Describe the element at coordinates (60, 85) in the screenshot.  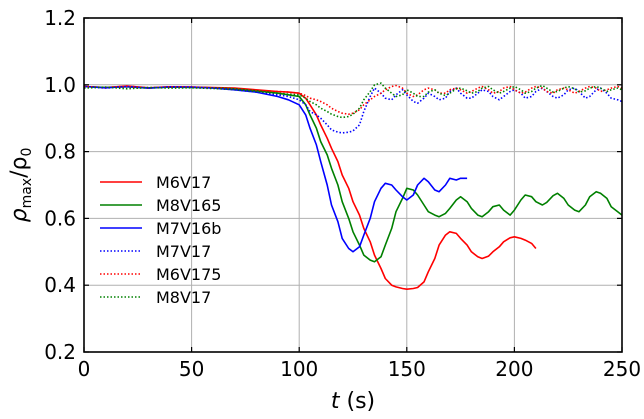
I see `y-tick-label: 1.0` at that location.